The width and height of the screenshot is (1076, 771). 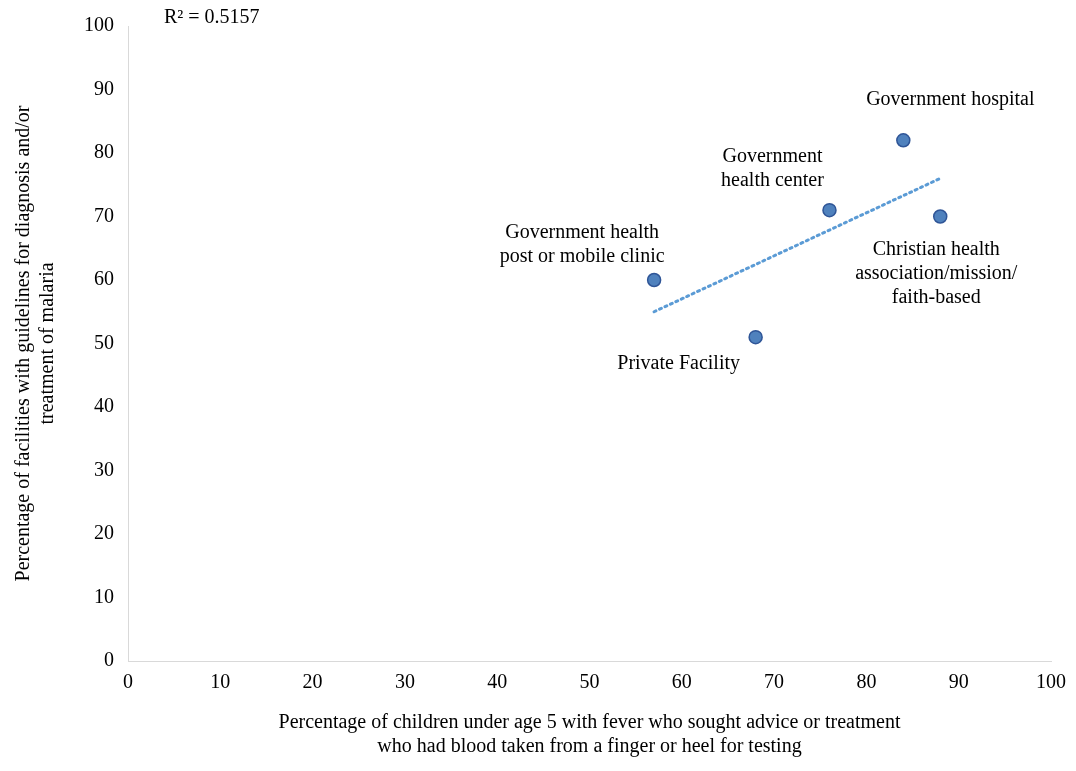 I want to click on y-tick-label: 50, so click(x=104, y=341).